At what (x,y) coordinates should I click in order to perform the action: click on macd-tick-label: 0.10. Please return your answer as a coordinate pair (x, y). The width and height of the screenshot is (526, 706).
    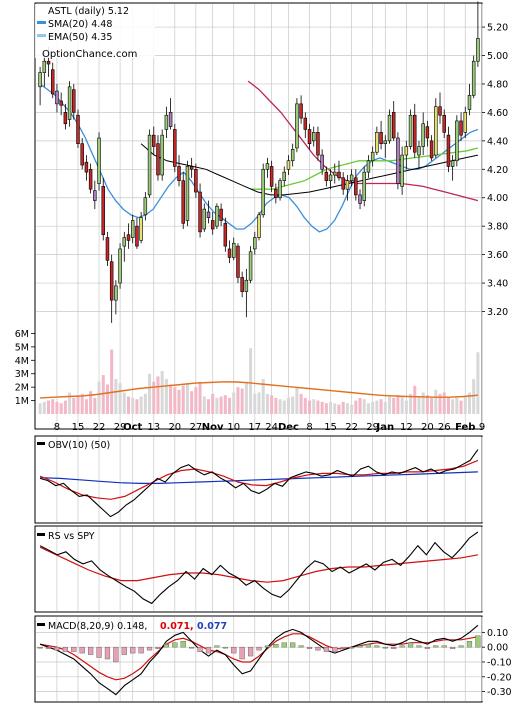
    Looking at the image, I should click on (497, 633).